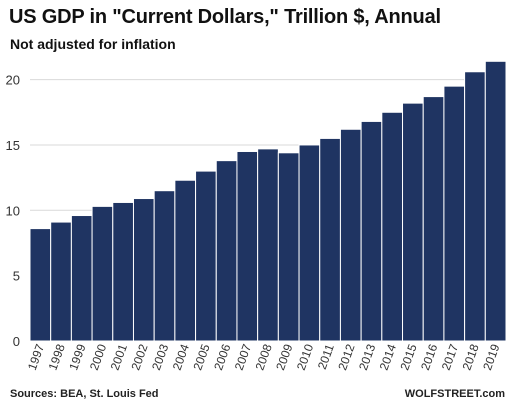 This screenshot has width=512, height=407. What do you see at coordinates (13, 80) in the screenshot?
I see `y-tick-label: 20` at bounding box center [13, 80].